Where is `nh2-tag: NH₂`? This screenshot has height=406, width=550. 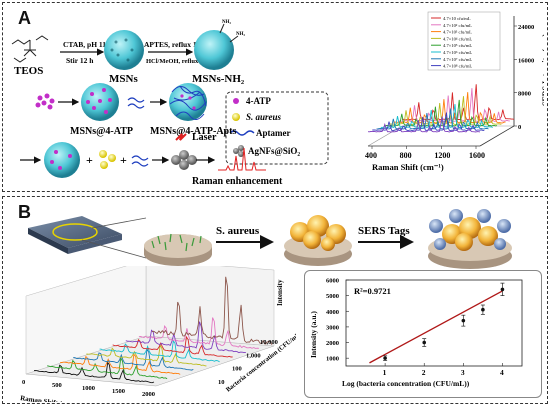
nh2-tag: NH₂ is located at coordinates (227, 22).